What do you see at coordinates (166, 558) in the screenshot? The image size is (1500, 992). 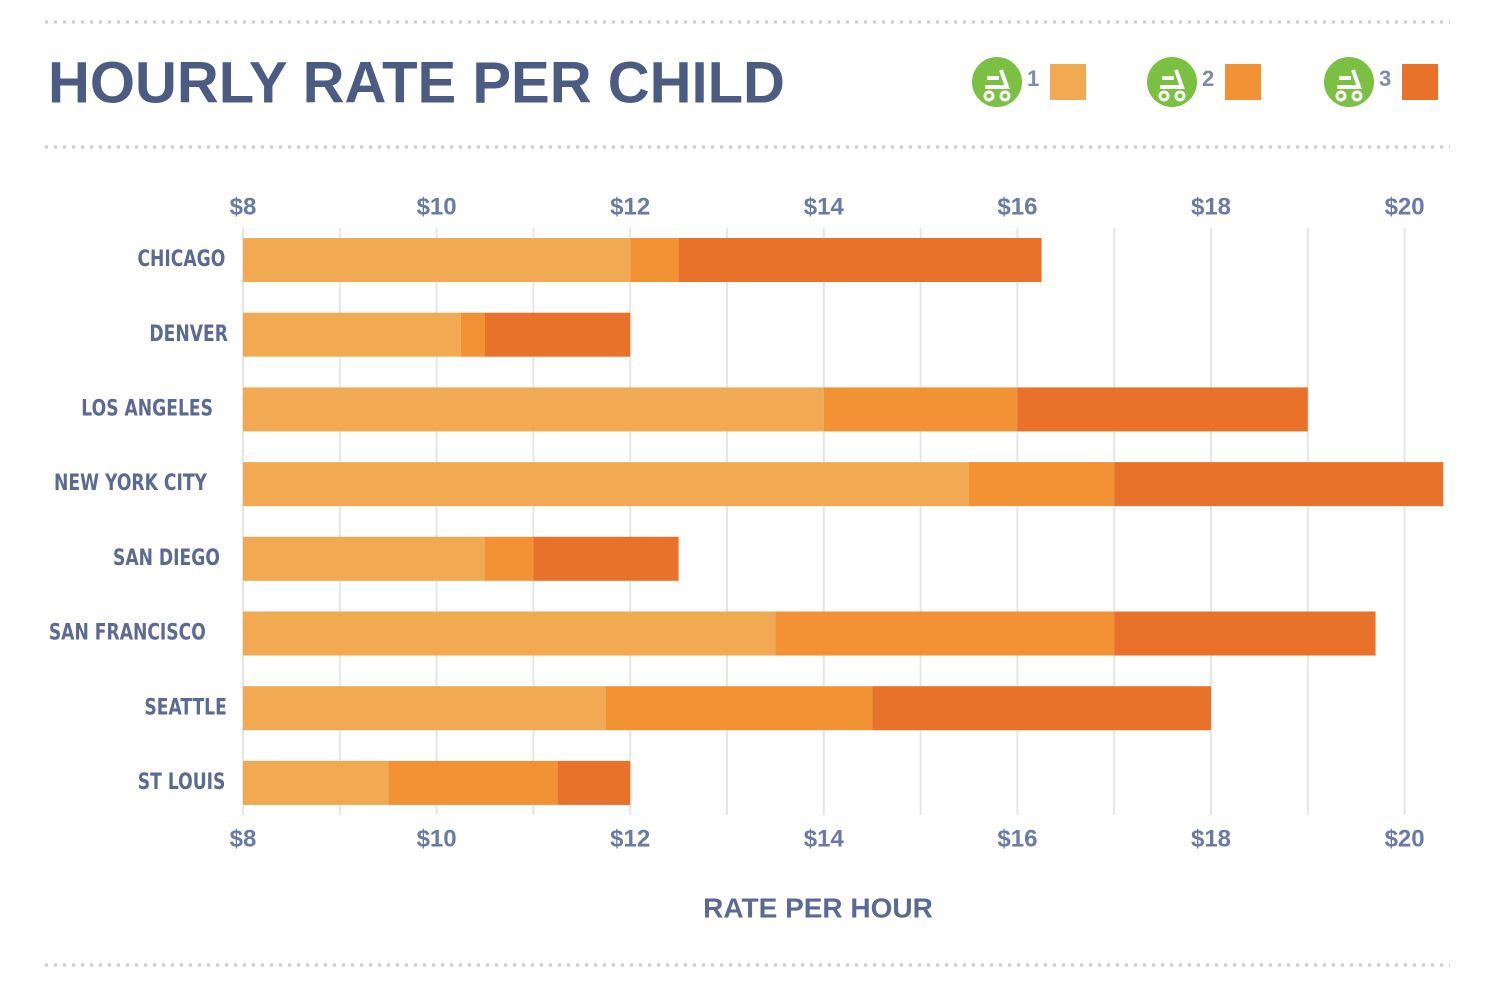 I see `y-tick-label: SAN DIEGO` at bounding box center [166, 558].